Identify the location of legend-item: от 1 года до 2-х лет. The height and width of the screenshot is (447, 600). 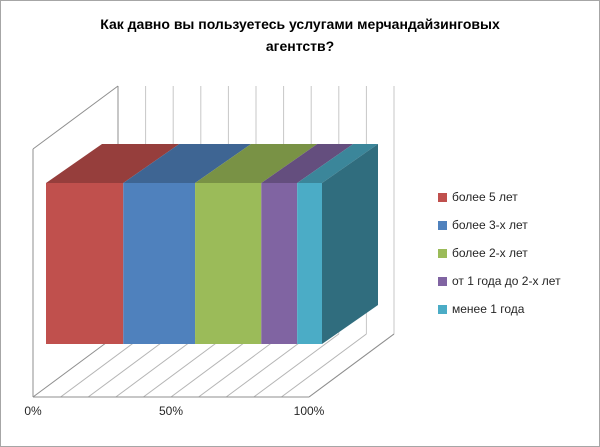
(499, 281).